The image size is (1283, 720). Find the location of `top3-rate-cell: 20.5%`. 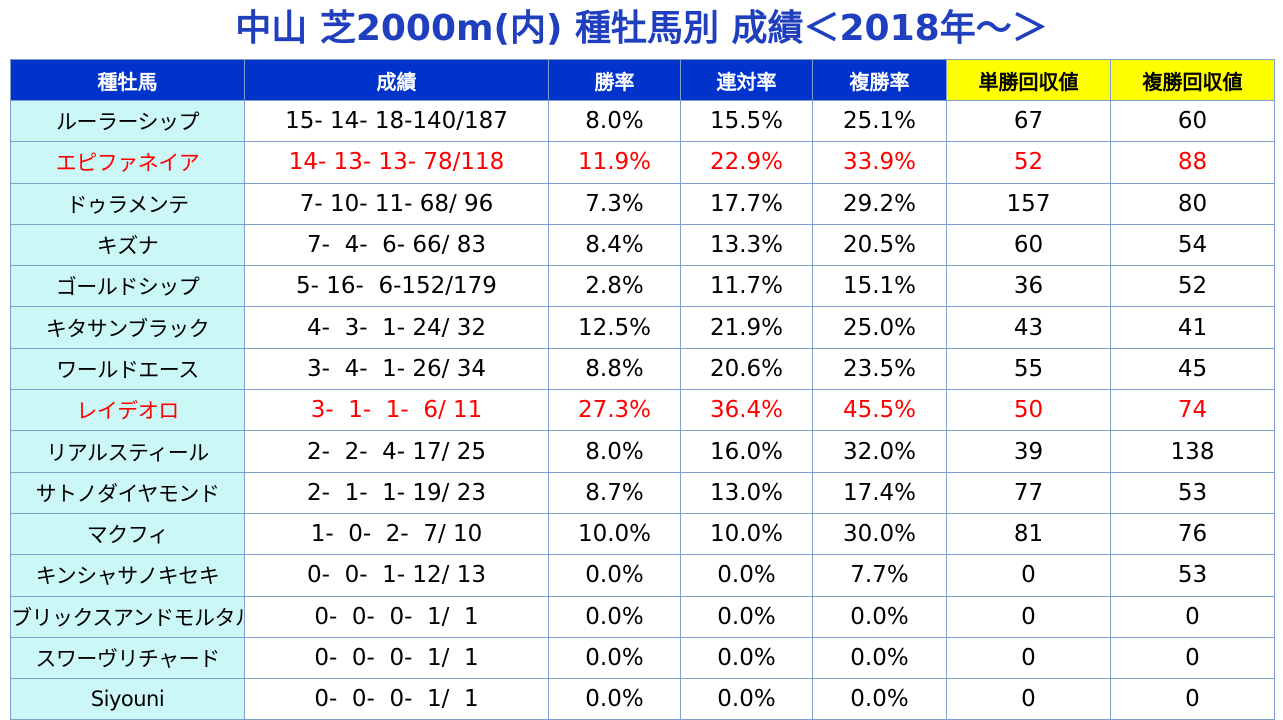

top3-rate-cell: 20.5% is located at coordinates (879, 245).